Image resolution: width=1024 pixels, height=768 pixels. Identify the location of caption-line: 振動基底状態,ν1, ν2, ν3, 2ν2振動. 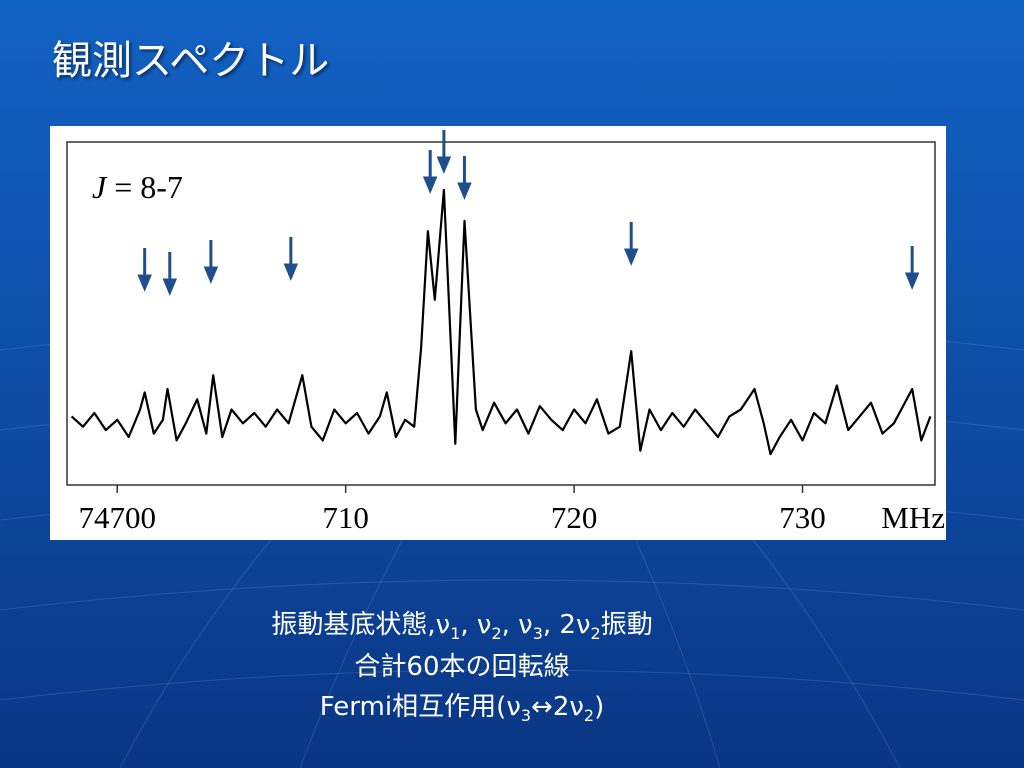
(462, 627).